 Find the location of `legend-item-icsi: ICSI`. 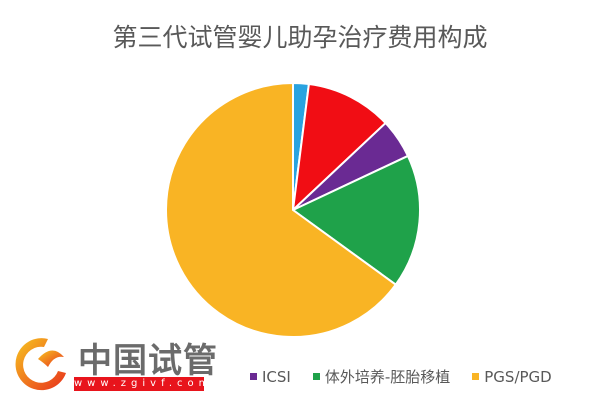

legend-item-icsi: ICSI is located at coordinates (270, 377).